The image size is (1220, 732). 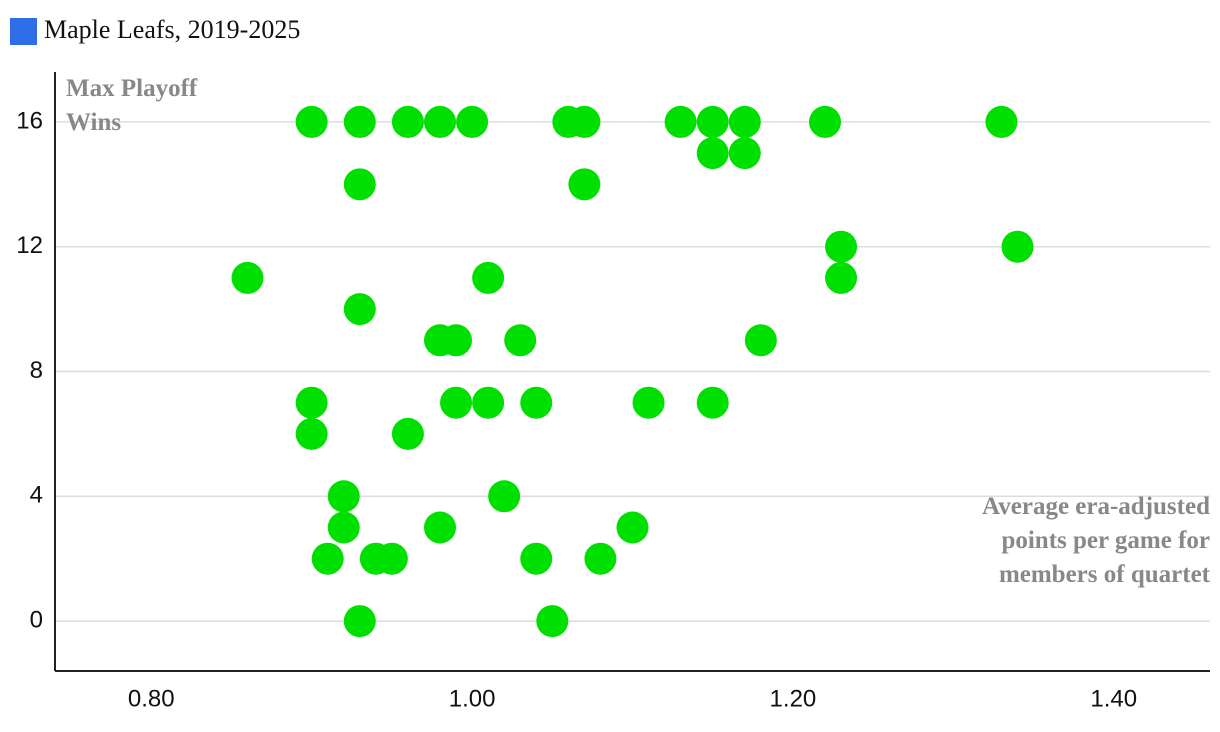 What do you see at coordinates (29, 245) in the screenshot?
I see `y-tick-label: 12` at bounding box center [29, 245].